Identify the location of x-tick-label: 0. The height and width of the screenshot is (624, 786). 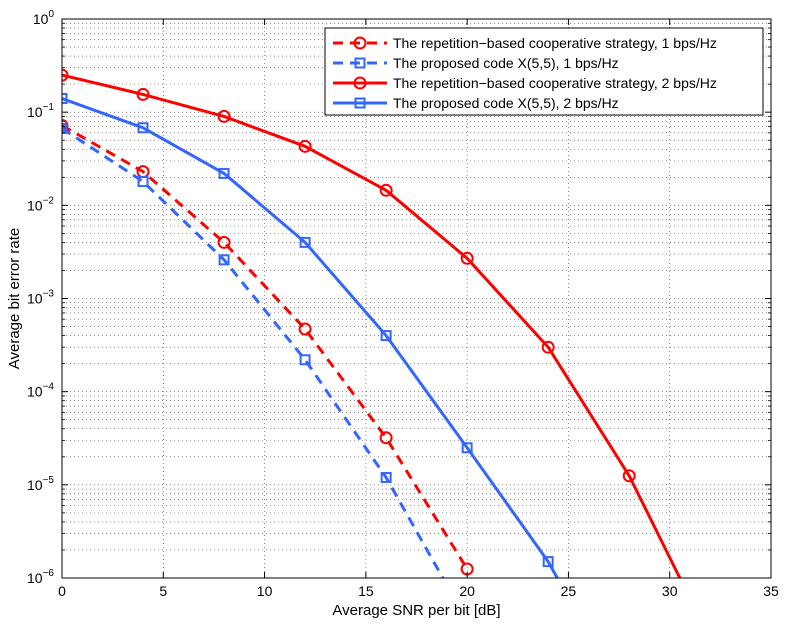
(62, 591).